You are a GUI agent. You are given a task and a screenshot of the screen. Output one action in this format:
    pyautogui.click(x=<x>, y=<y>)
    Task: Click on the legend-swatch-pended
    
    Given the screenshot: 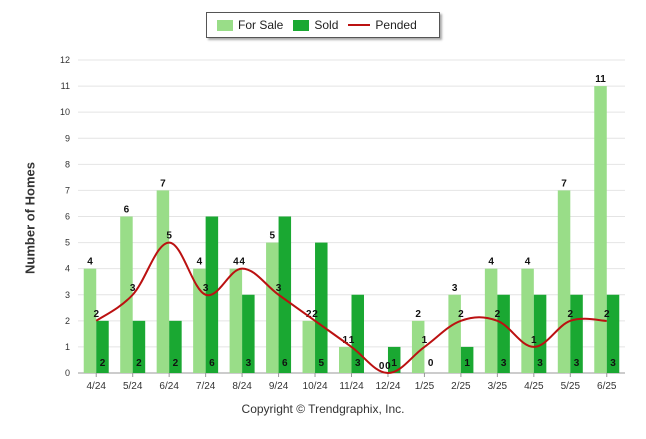 What is the action you would take?
    pyautogui.click(x=359, y=25)
    